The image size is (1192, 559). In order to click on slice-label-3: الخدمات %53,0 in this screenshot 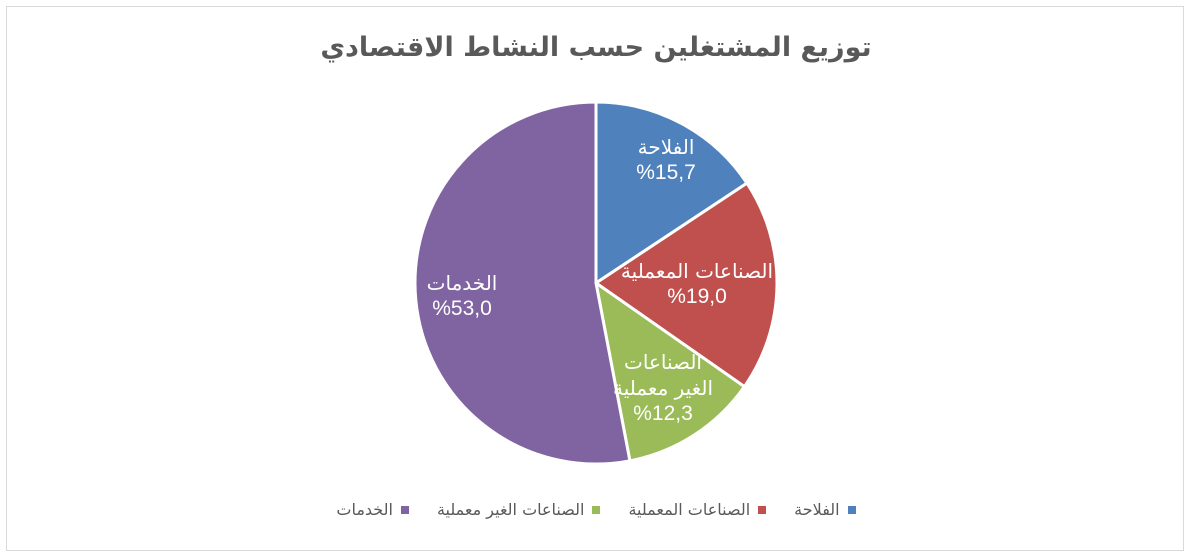, I will do `click(462, 296)`.